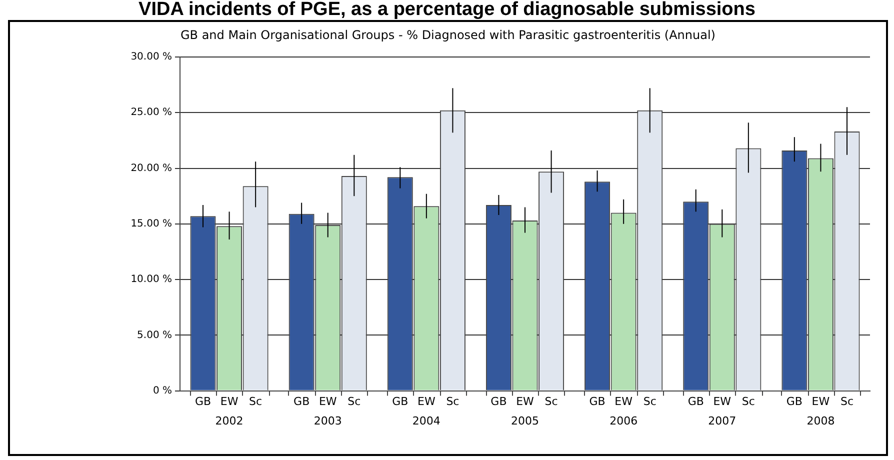  Describe the element at coordinates (151, 168) in the screenshot. I see `y-tick-label: 20.00 %` at that location.